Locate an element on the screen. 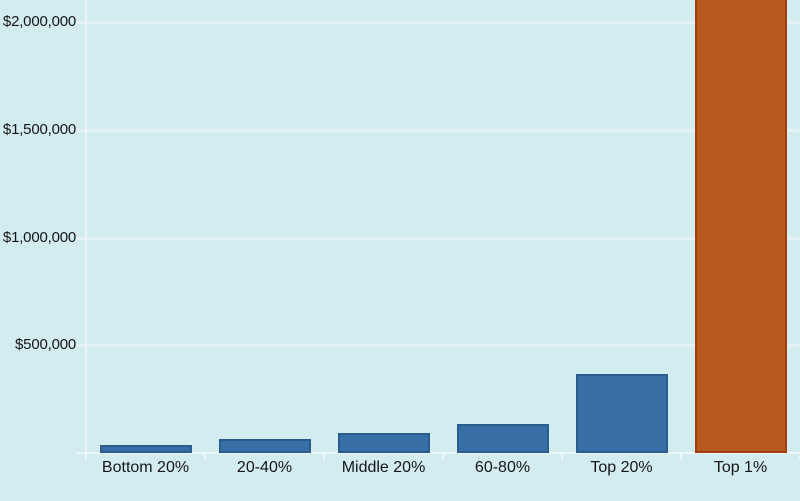 The width and height of the screenshot is (800, 501). x-axis-line is located at coordinates (438, 453).